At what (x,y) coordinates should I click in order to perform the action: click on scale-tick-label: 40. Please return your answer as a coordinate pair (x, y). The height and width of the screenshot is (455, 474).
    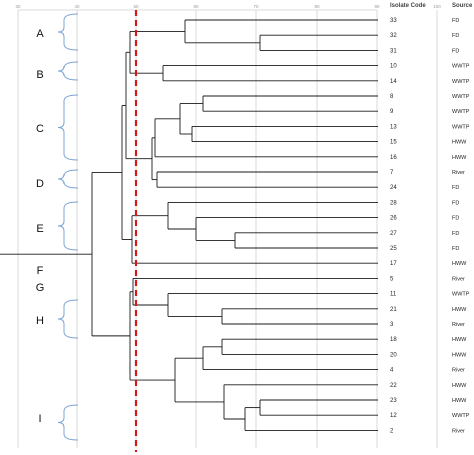
    Looking at the image, I should click on (77, 6).